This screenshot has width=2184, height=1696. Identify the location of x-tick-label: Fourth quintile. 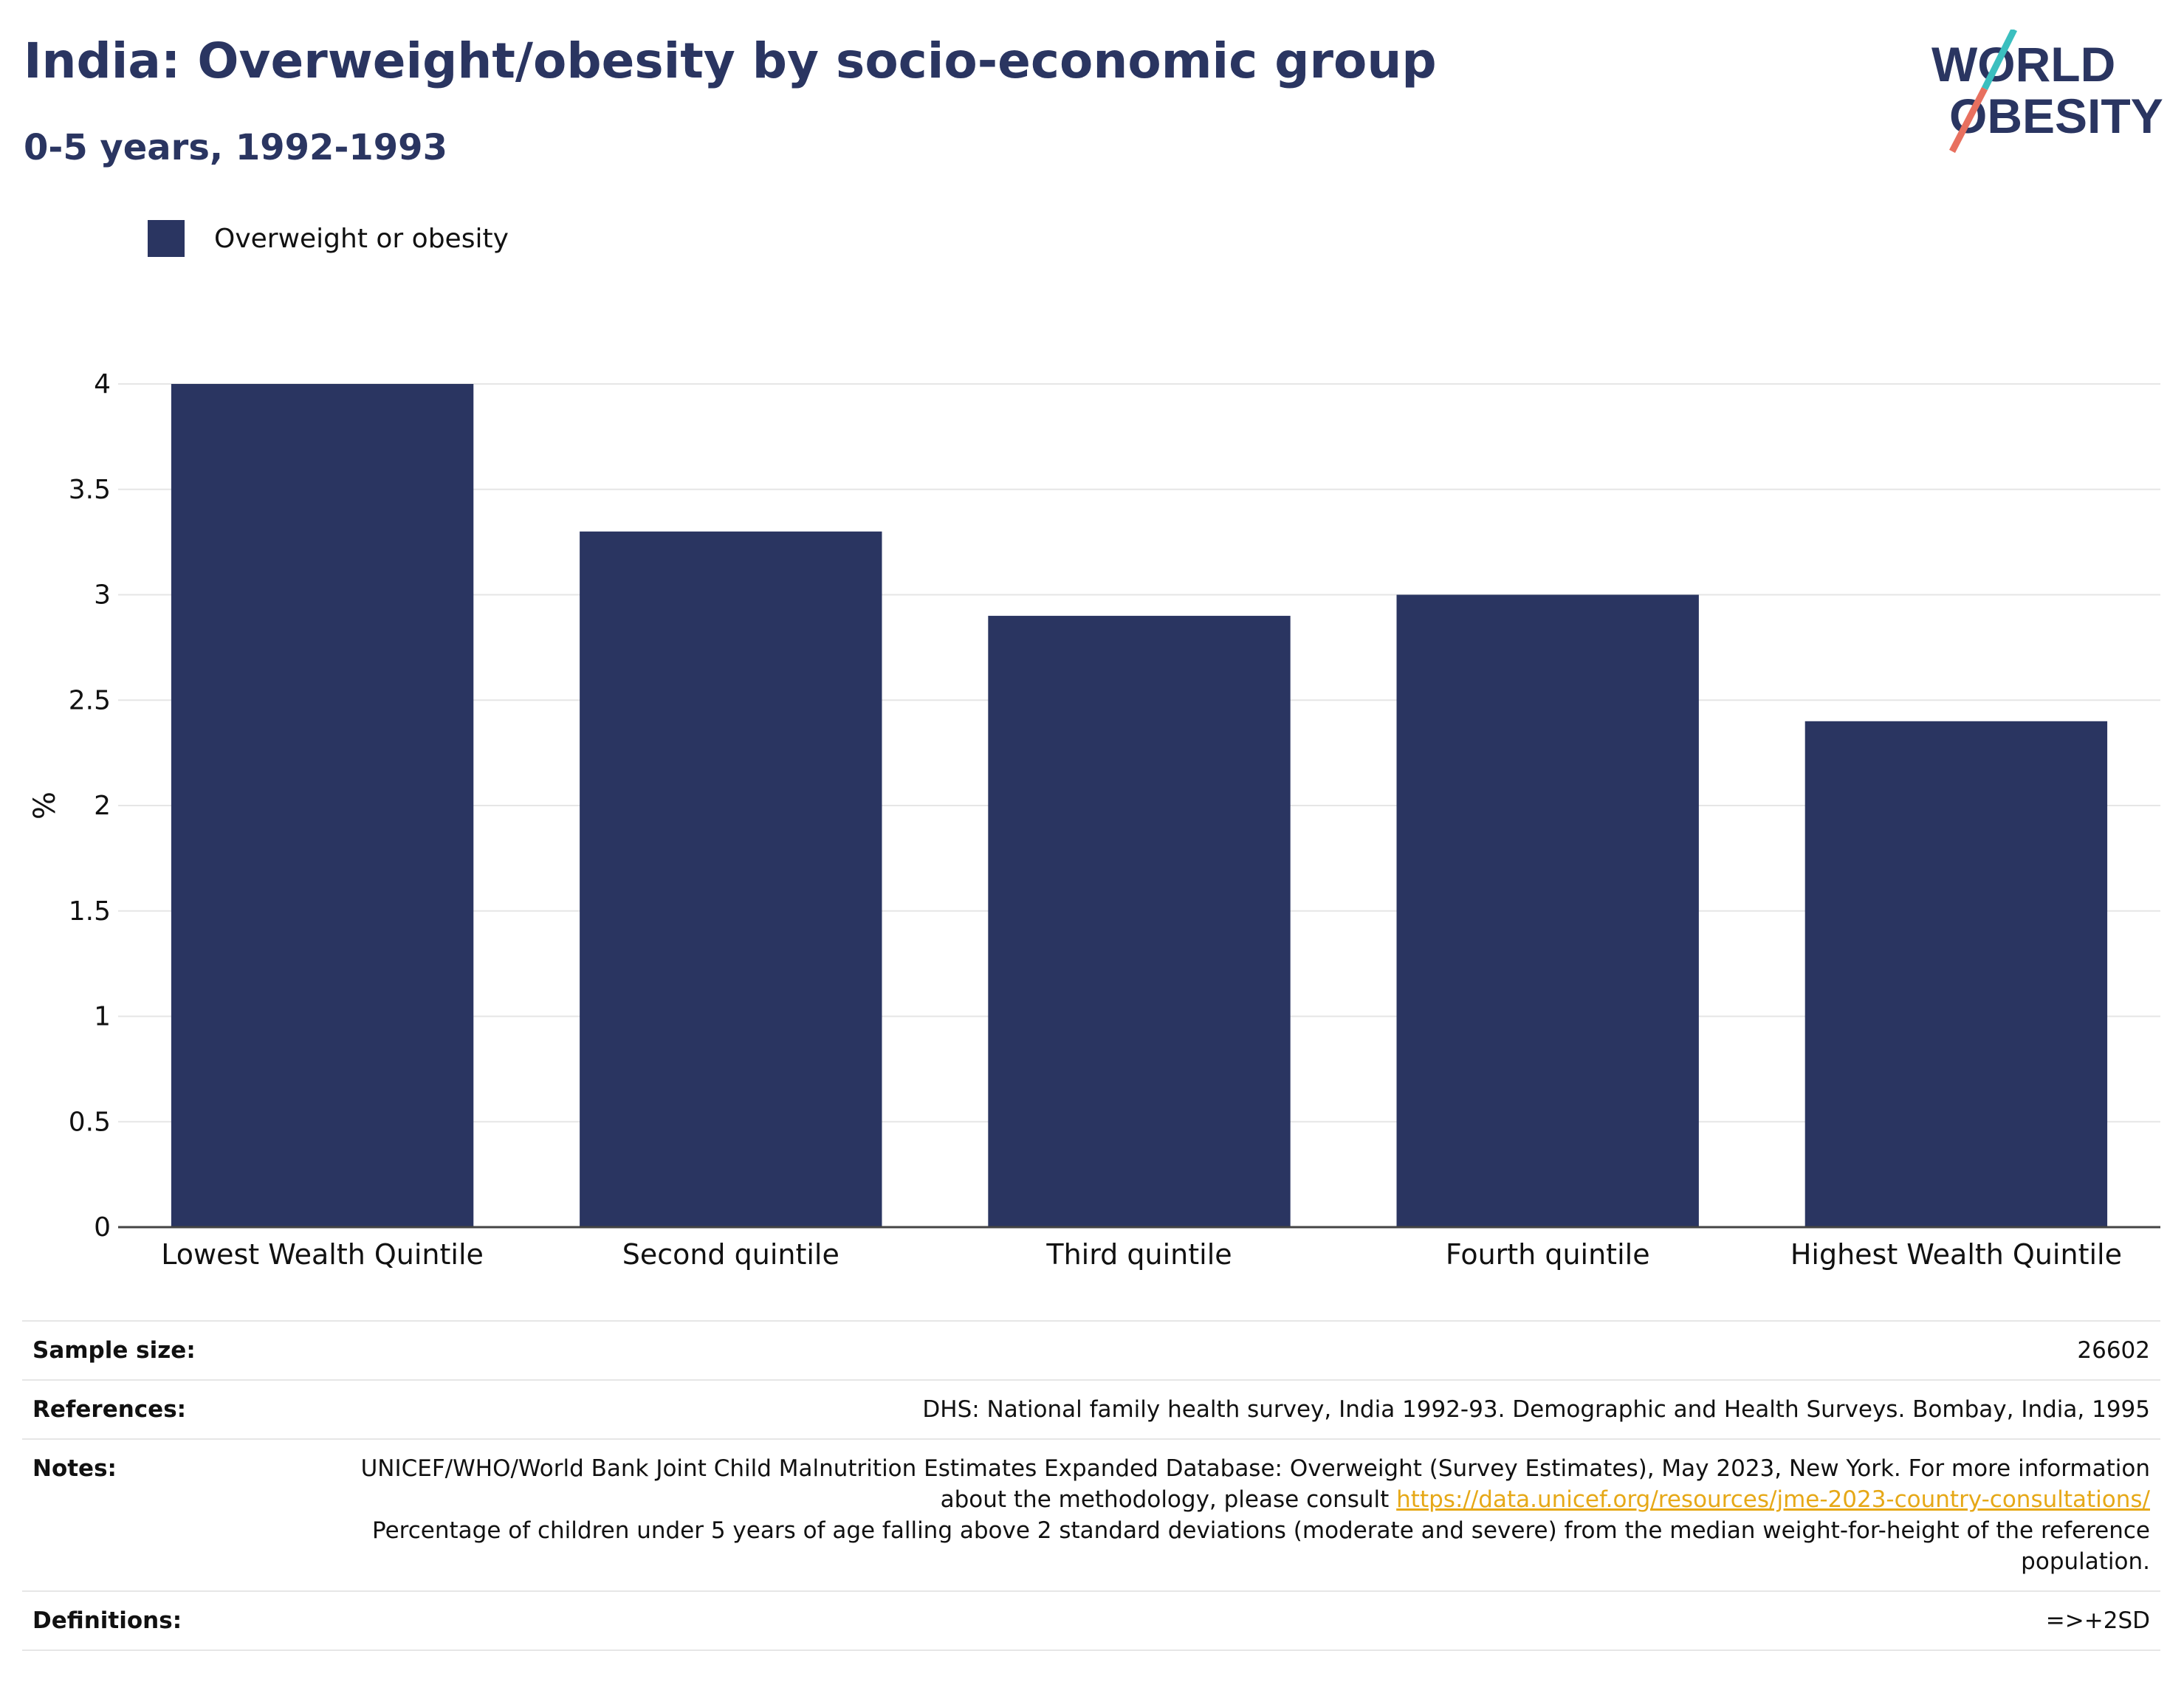
(1548, 1254).